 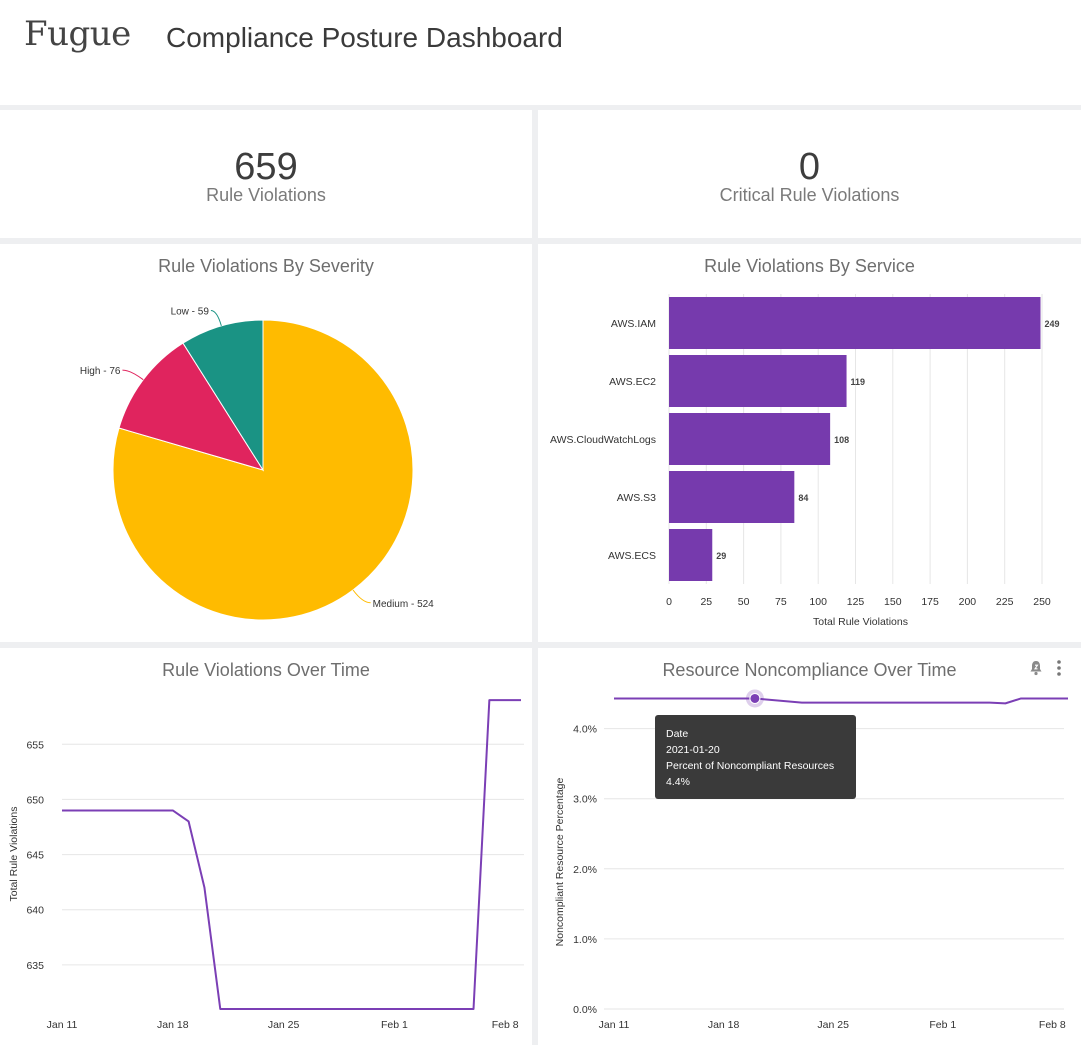 What do you see at coordinates (669, 602) in the screenshot?
I see `x-tick-label: 0` at bounding box center [669, 602].